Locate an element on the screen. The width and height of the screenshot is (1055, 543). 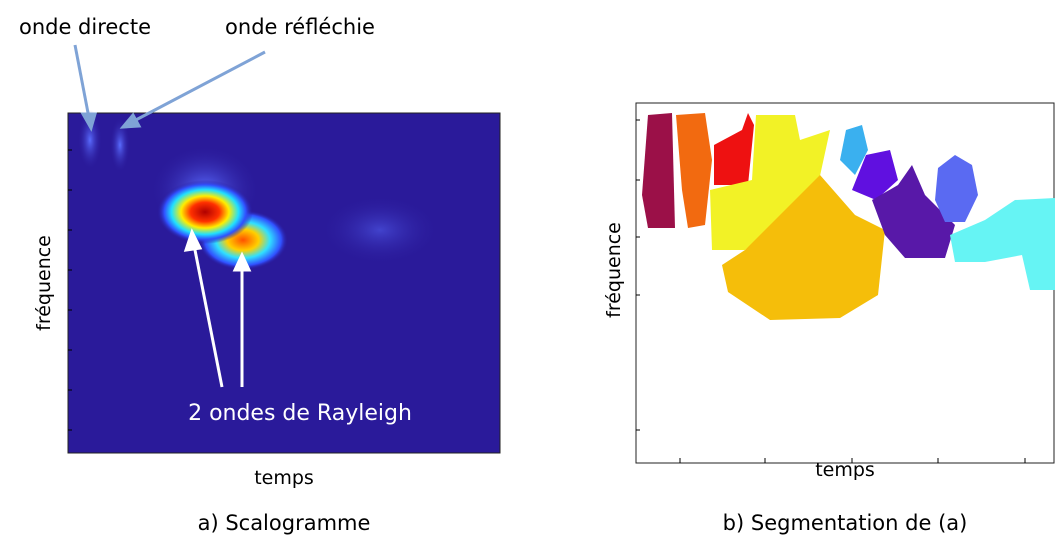
wave-arrows is located at coordinates (169, 88).